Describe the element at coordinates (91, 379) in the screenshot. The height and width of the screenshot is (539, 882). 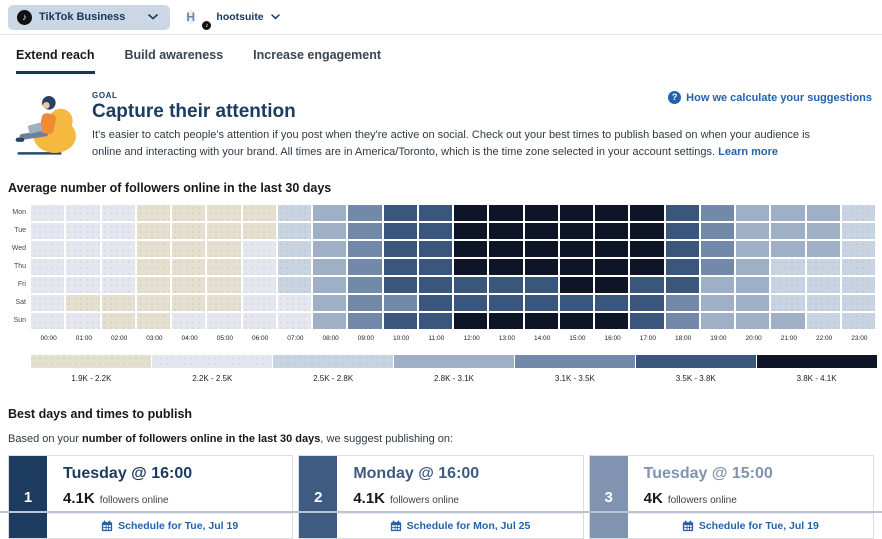
I see `legend-label: 1.9K - 2.2K` at that location.